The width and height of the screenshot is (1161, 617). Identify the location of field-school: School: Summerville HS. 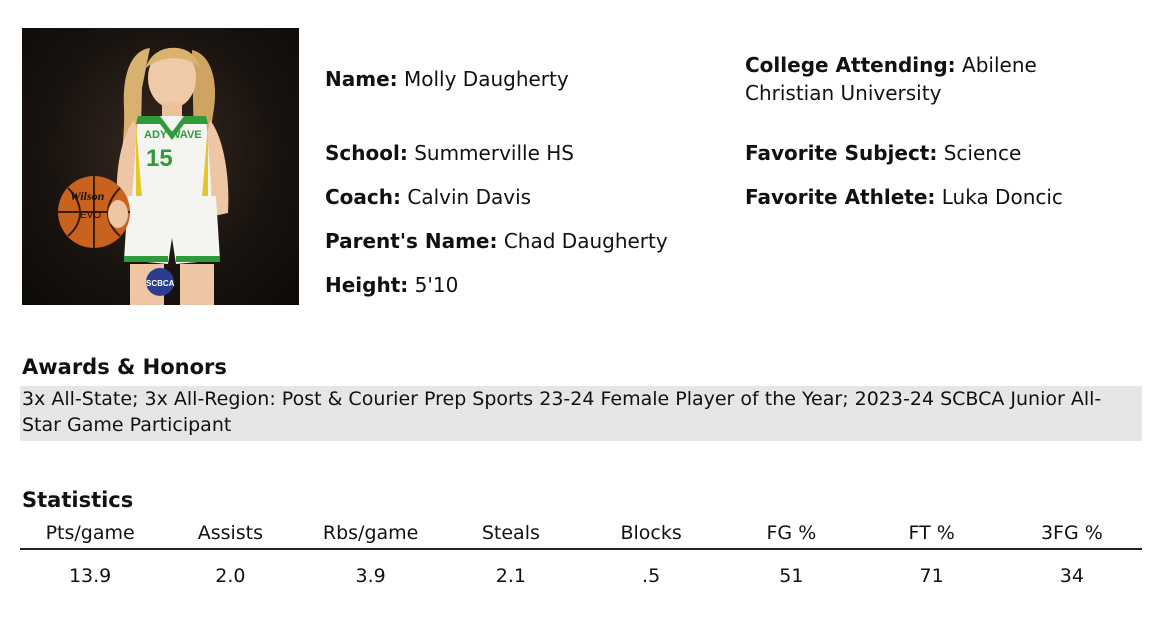
(449, 153).